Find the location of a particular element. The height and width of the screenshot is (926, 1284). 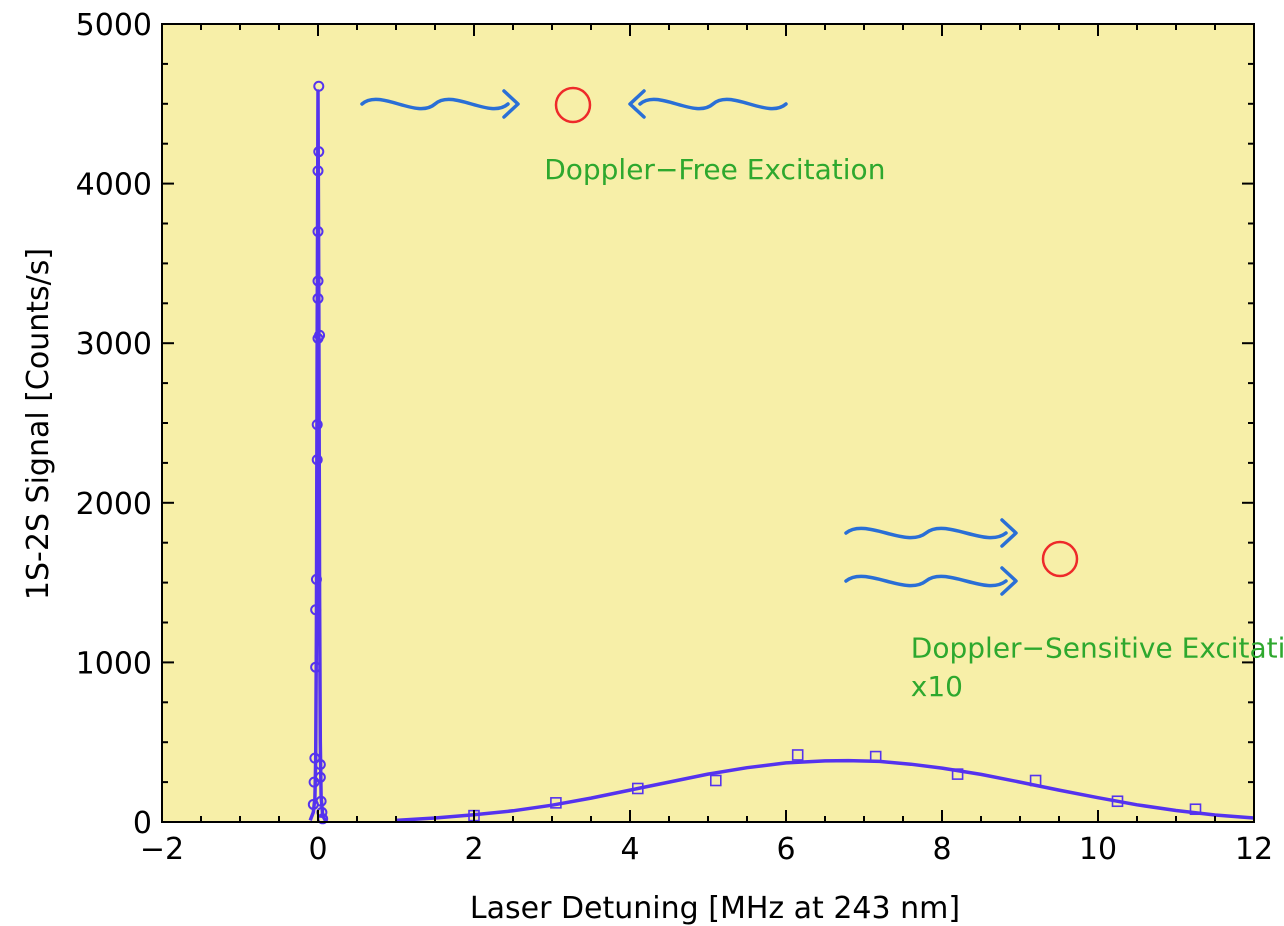

annotation-text: Doppler−Free Excitation is located at coordinates (714, 169).